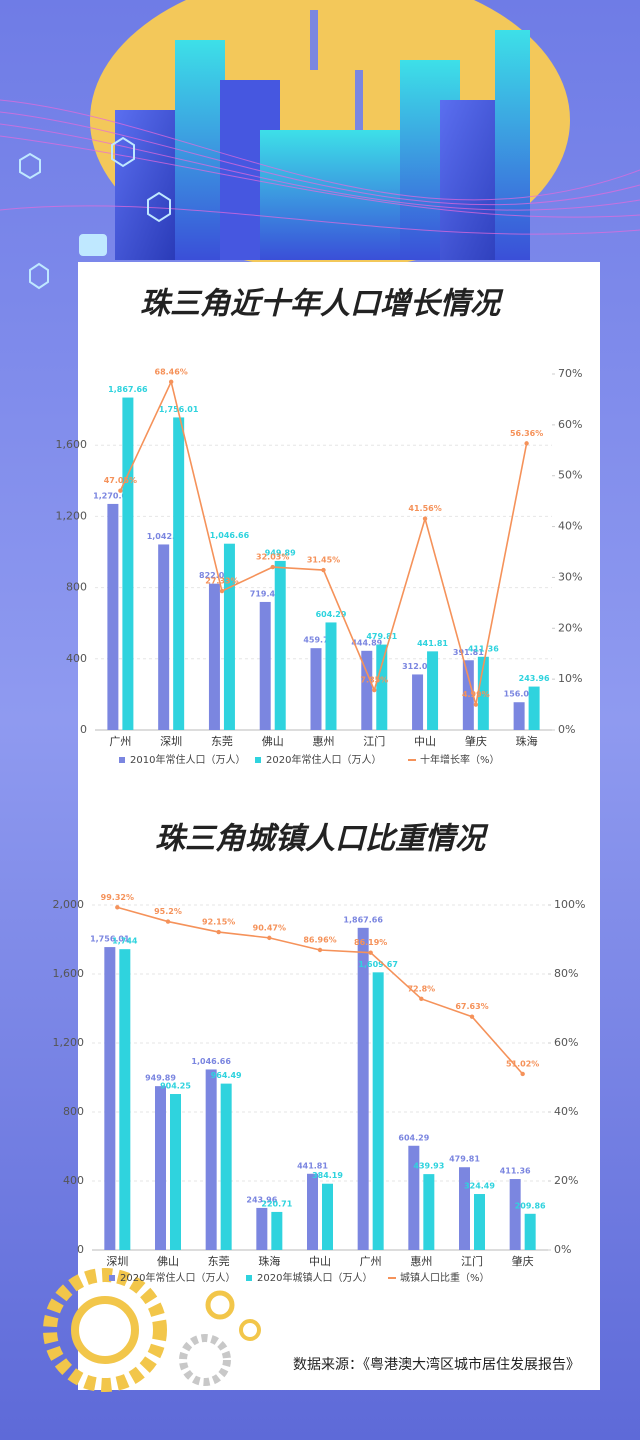  I want to click on line-value-label: 68.46%, so click(171, 371).